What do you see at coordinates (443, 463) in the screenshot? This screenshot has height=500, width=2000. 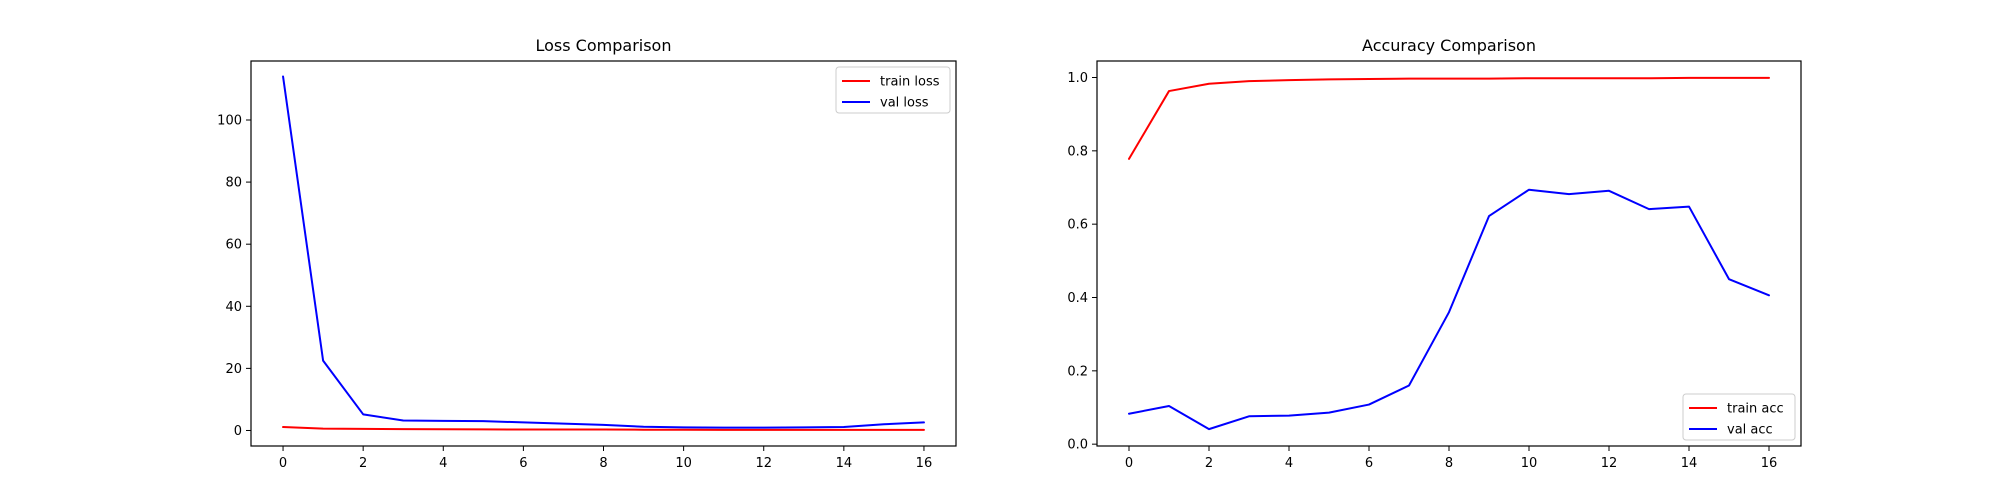 I see `loss-x-tick-label: 4` at bounding box center [443, 463].